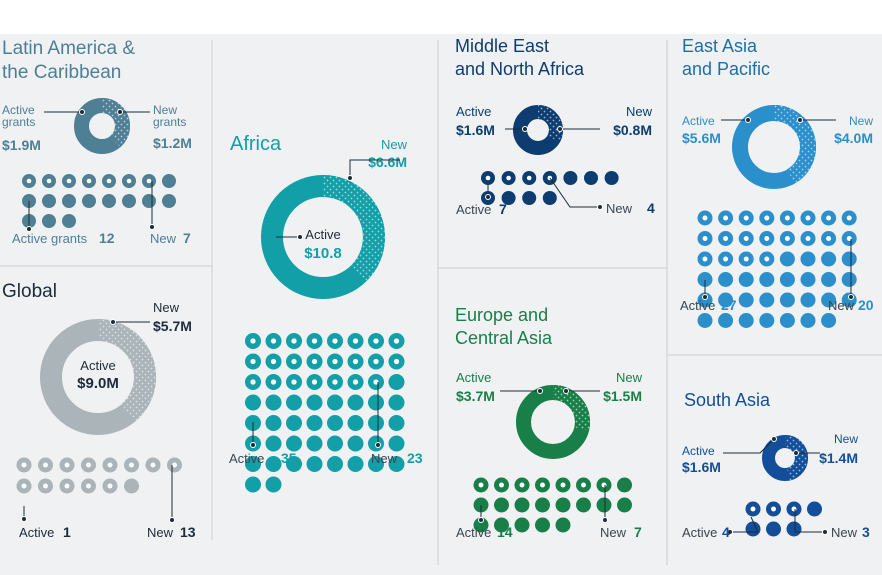 The height and width of the screenshot is (575, 882). What do you see at coordinates (727, 400) in the screenshot?
I see `region-title-sa: South Asia` at bounding box center [727, 400].